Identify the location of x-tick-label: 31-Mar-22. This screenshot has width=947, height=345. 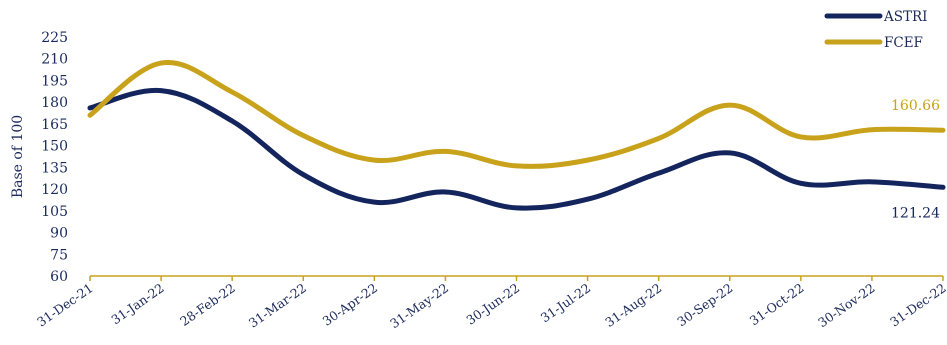
(277, 305).